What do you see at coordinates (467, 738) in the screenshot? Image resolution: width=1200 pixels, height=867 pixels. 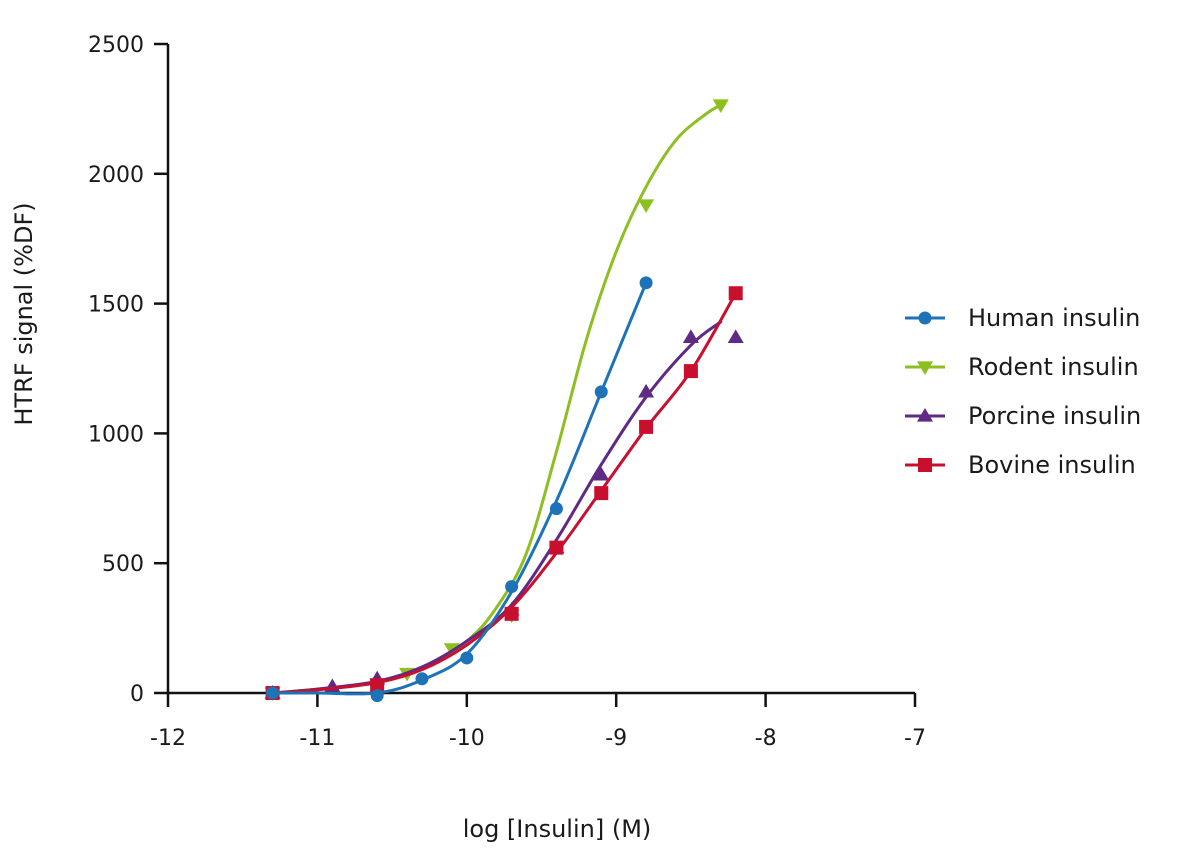 I see `x-tick-label: -10` at bounding box center [467, 738].